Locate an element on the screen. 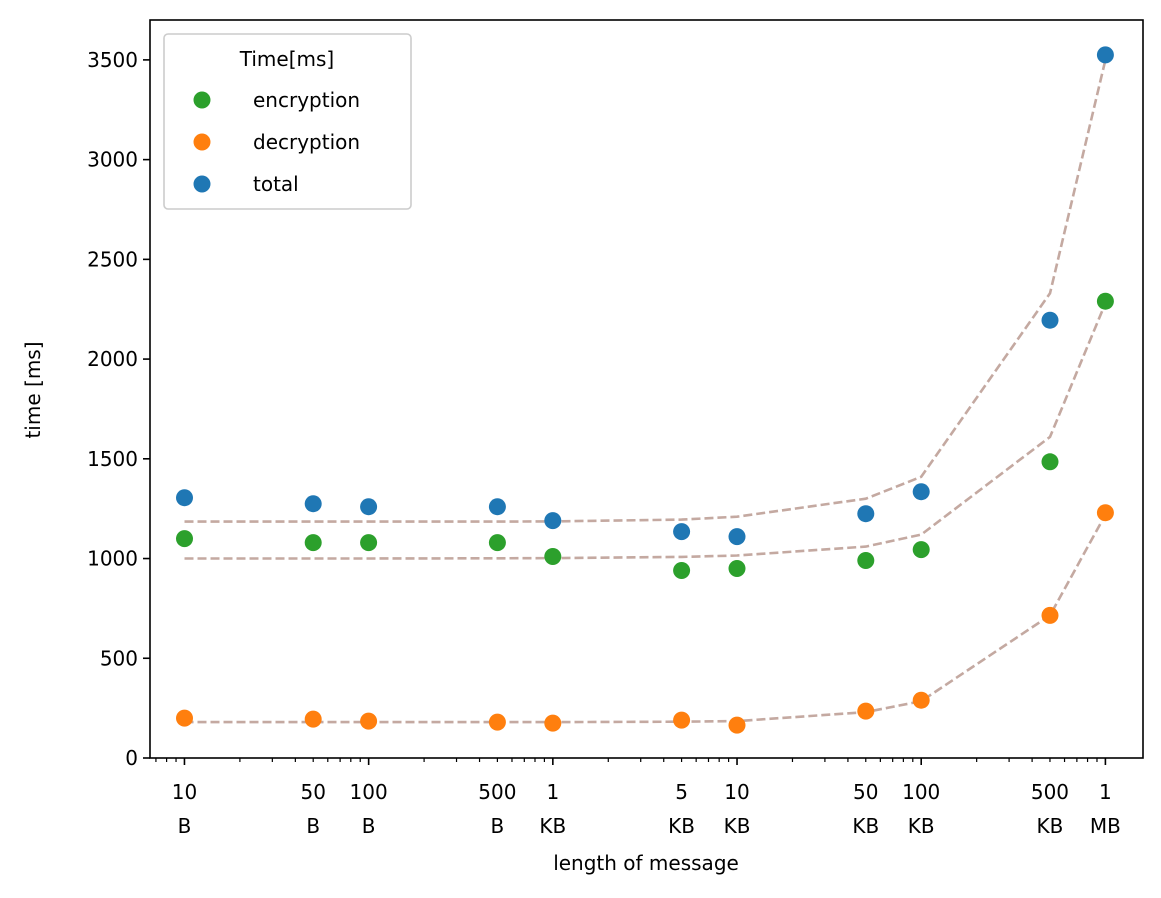 This screenshot has width=1161, height=898. y-tick-label: 3500 is located at coordinates (112, 60).